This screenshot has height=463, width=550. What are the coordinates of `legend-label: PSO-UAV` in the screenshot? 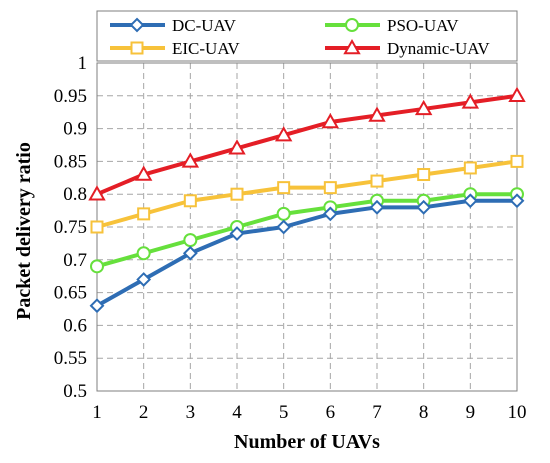 It's located at (423, 25).